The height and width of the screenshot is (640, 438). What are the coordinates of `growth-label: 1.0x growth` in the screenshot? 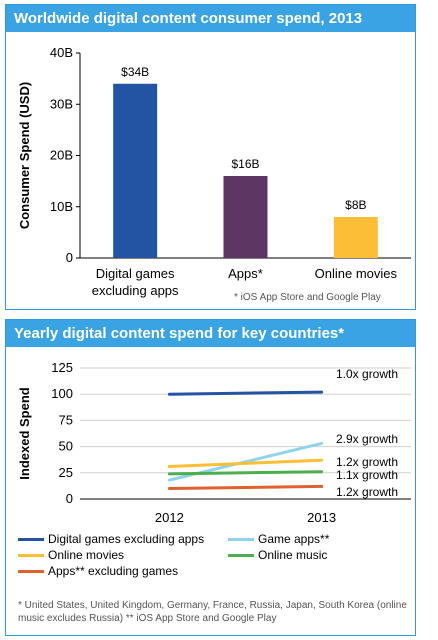 It's located at (367, 374).